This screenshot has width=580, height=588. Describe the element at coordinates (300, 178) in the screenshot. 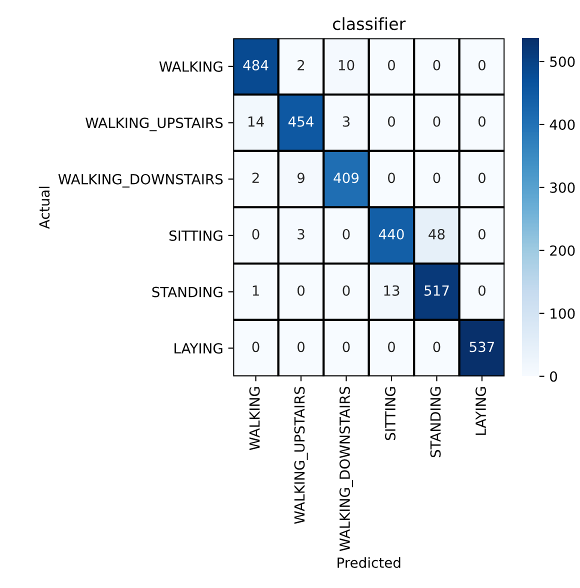

I see `data-label: 9` at that location.